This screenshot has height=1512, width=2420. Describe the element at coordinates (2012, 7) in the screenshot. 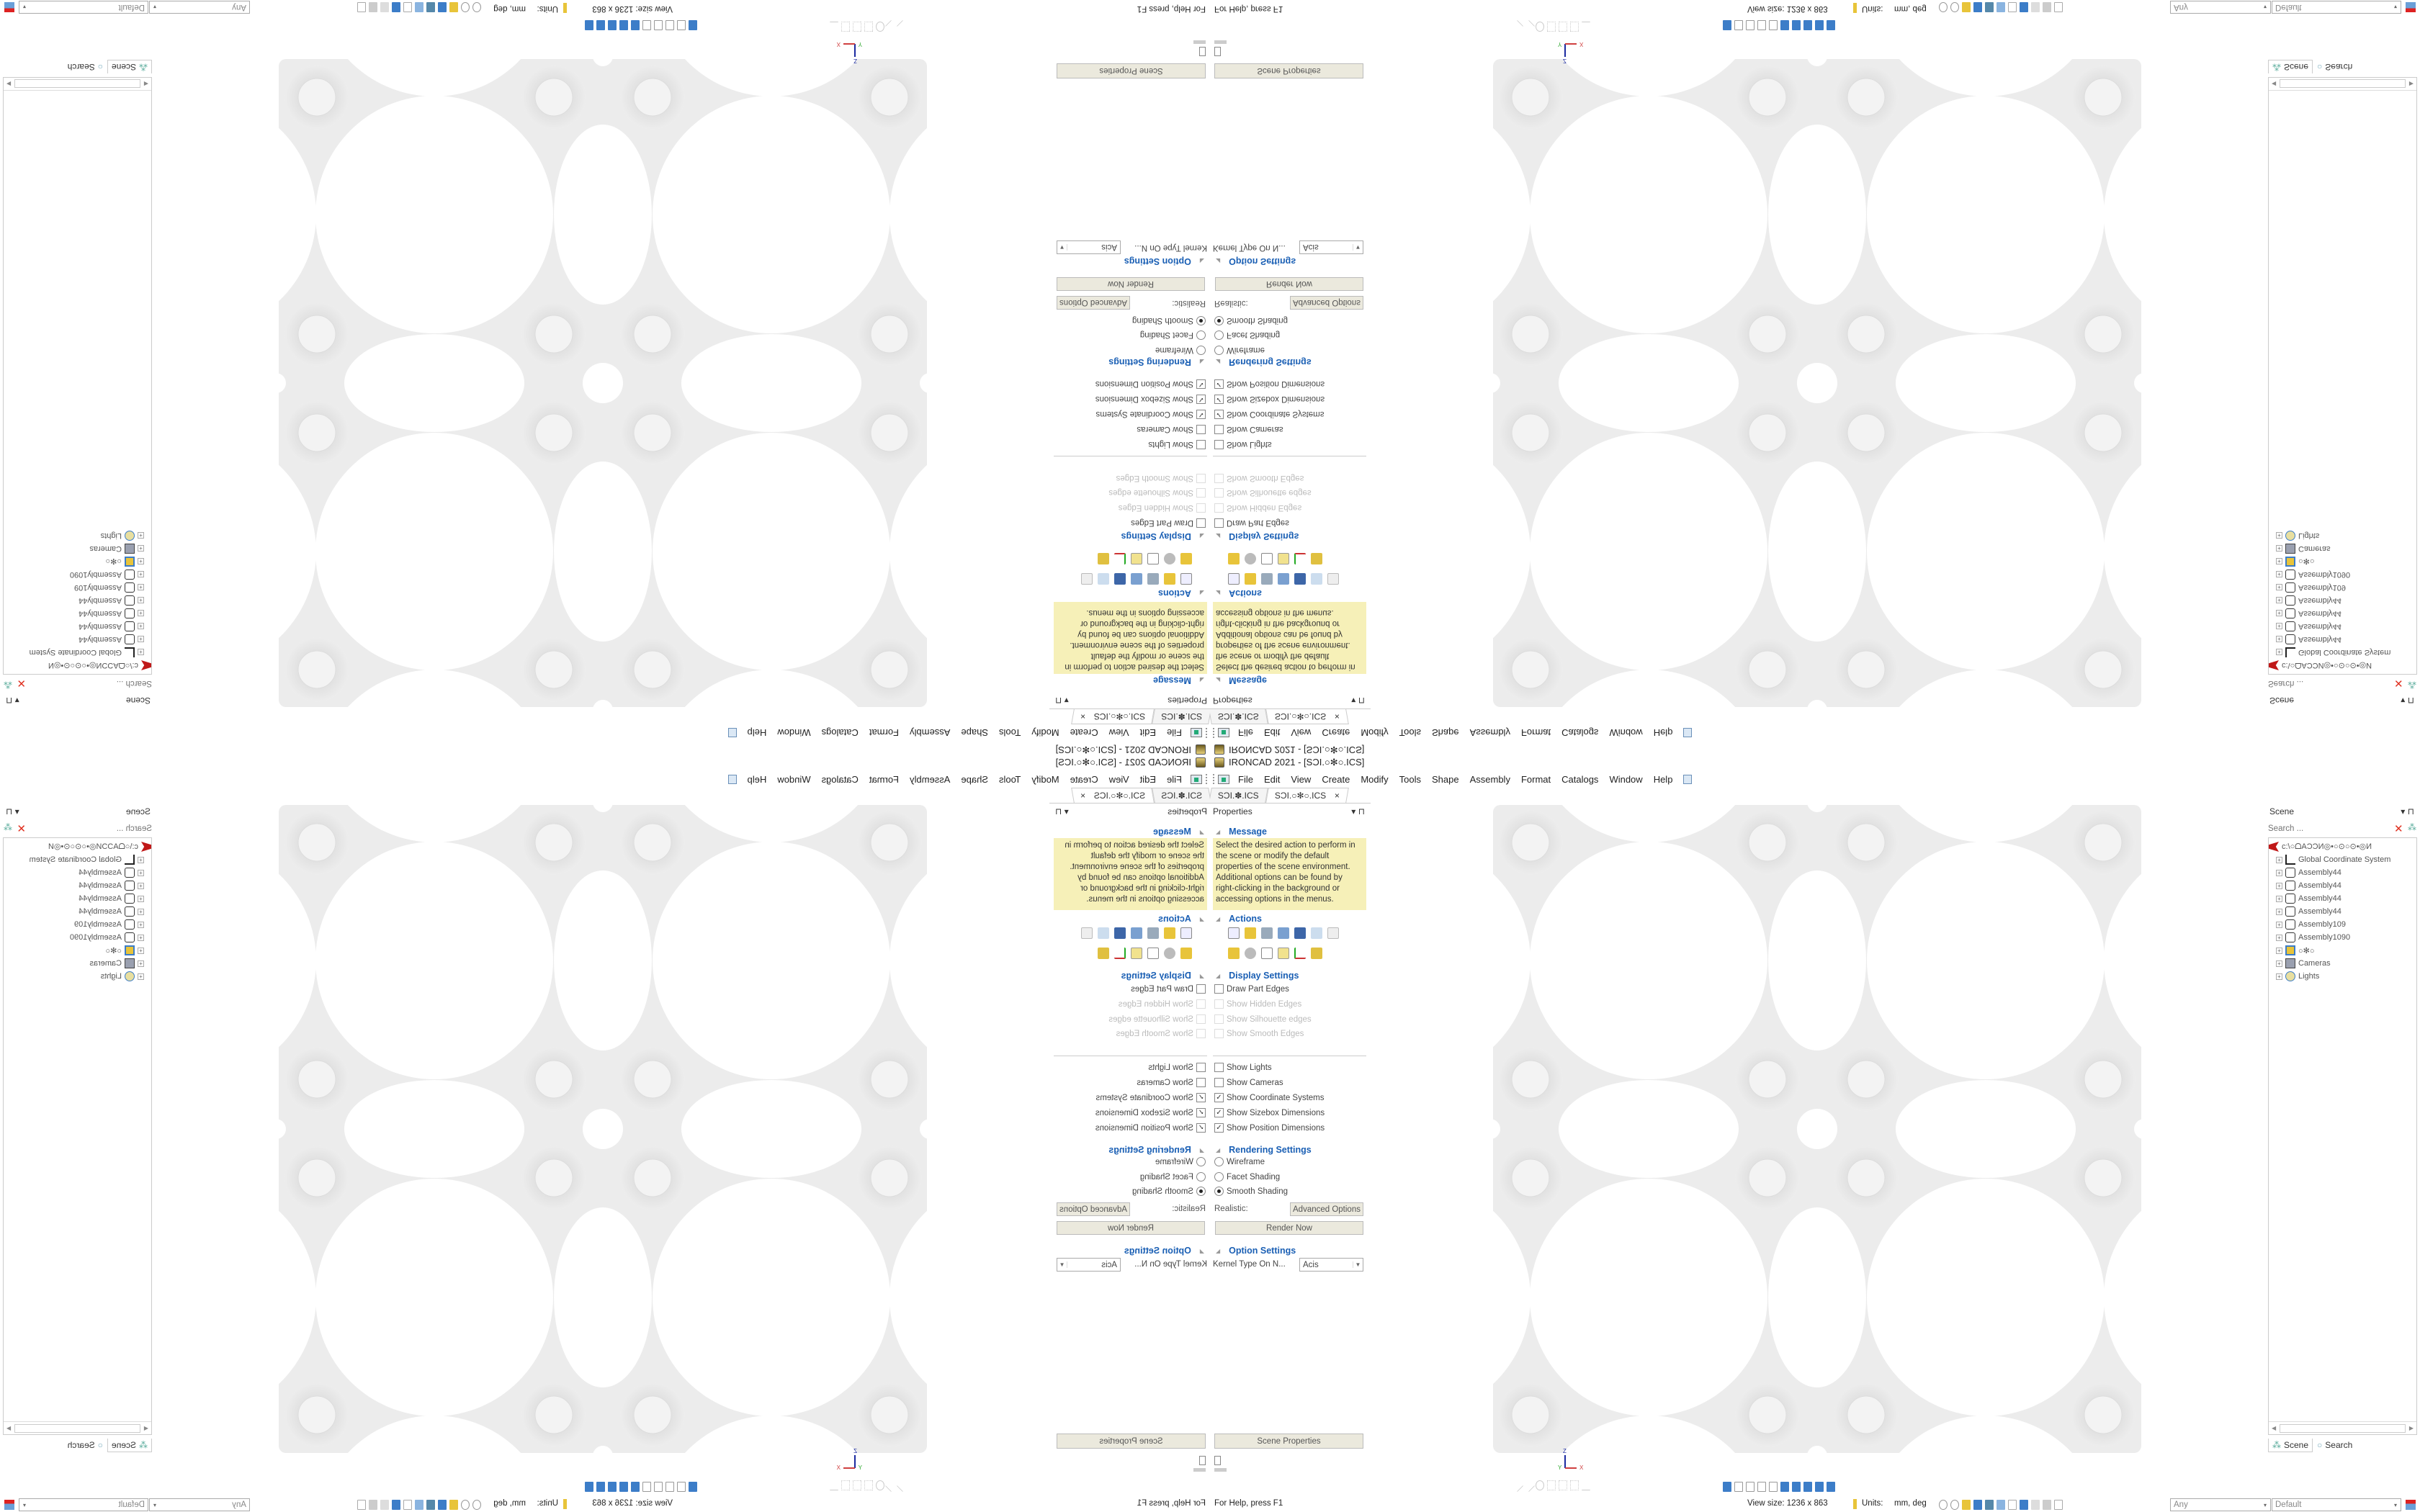

I see `glasses-icon` at that location.